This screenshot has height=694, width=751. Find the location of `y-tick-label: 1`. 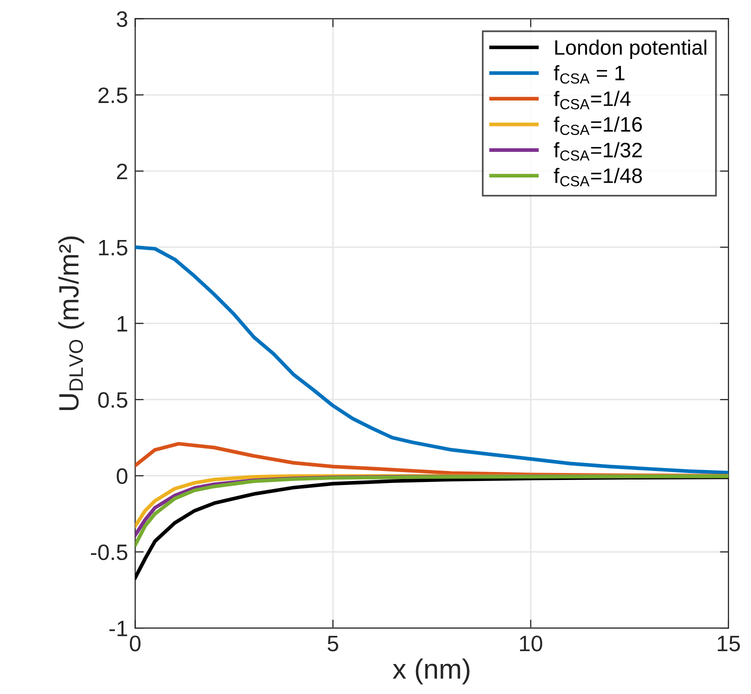

y-tick-label: 1 is located at coordinates (123, 324).